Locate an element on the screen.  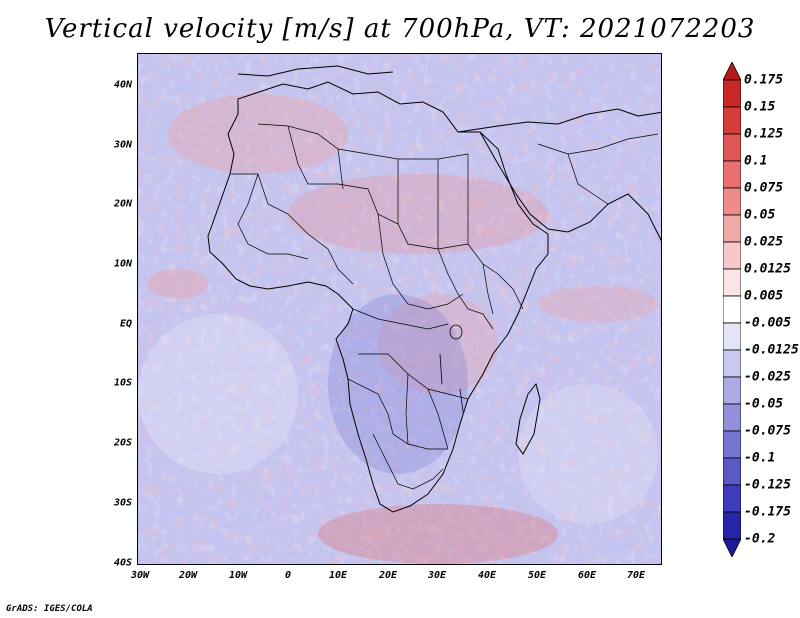
lon-label-30e: 30E is located at coordinates (437, 575).